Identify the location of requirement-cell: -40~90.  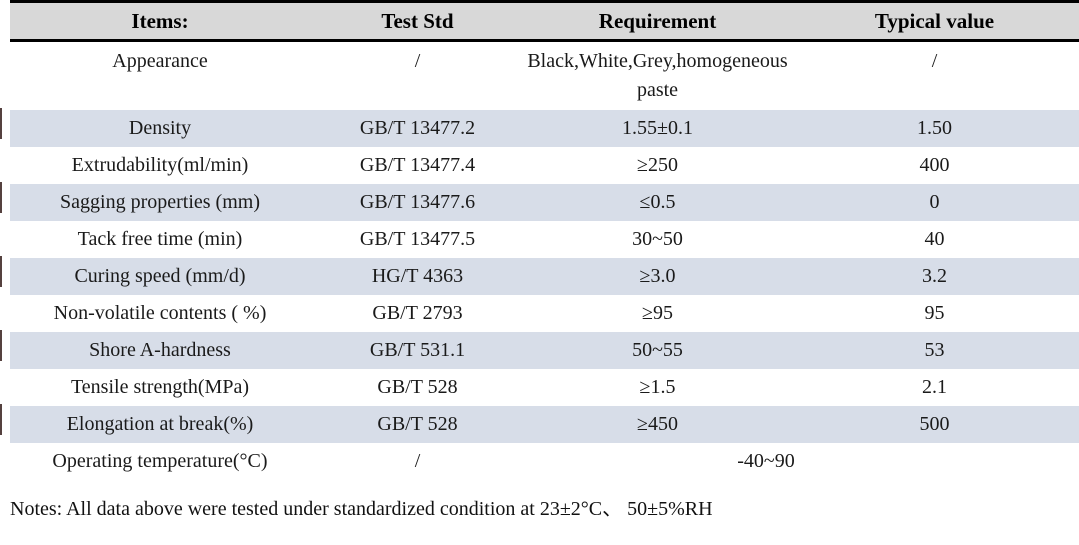
(766, 461).